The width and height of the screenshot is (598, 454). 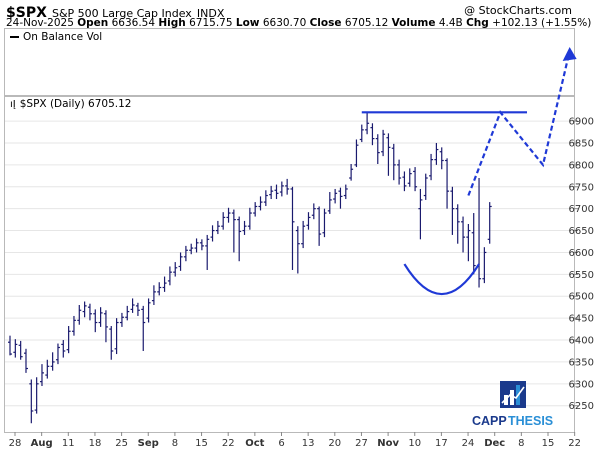 I want to click on chart-header: $SPX S&P 500 Large Cap Index INDX, so click(x=115, y=11).